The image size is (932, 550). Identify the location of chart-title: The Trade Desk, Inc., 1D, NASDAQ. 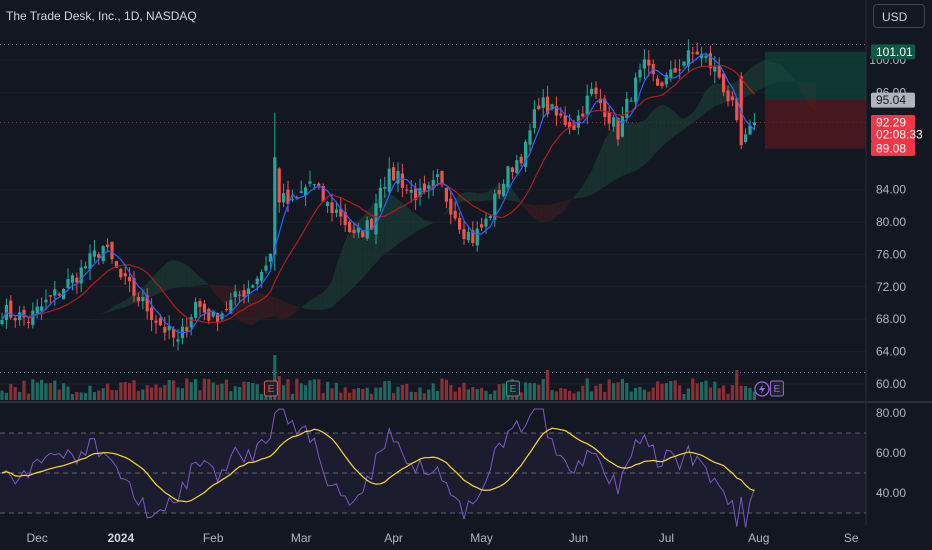
(101, 16).